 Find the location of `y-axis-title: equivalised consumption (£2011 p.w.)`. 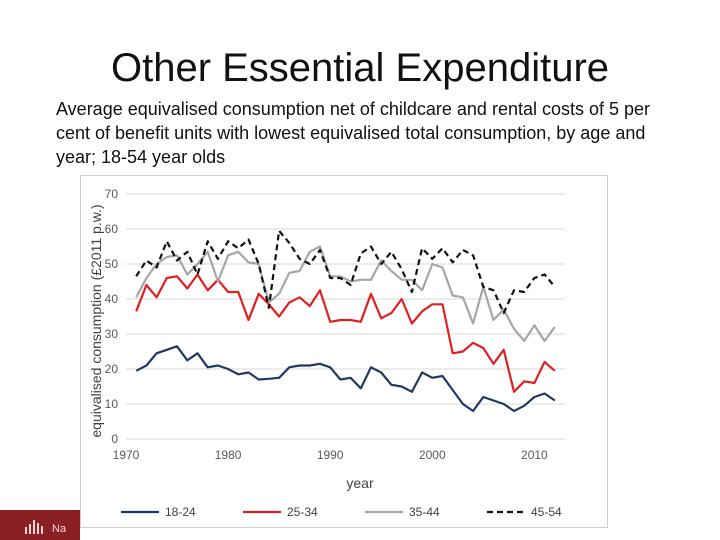

y-axis-title: equivalised consumption (£2011 p.w.) is located at coordinates (96, 320).